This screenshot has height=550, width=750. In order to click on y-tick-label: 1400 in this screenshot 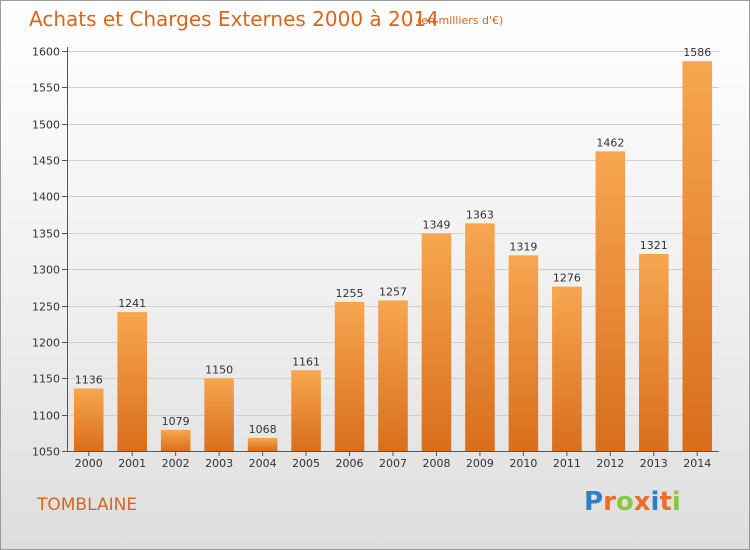, I will do `click(46, 197)`.